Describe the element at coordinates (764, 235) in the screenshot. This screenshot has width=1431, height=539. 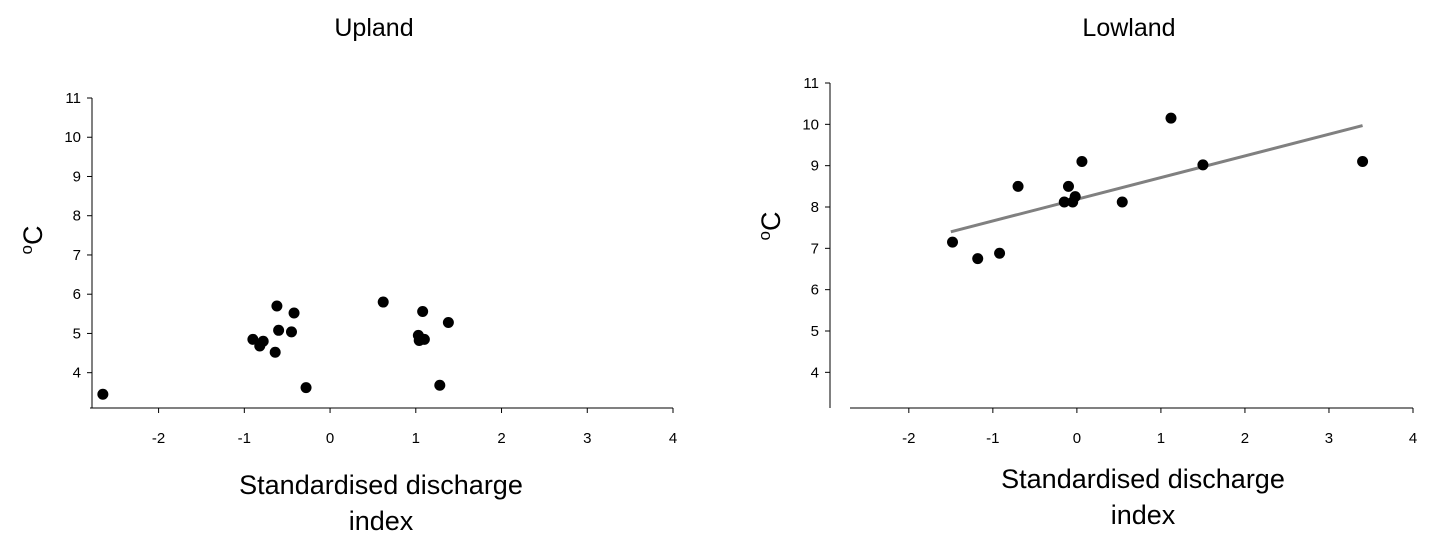
I see `lowland-y-label-sup: o` at that location.